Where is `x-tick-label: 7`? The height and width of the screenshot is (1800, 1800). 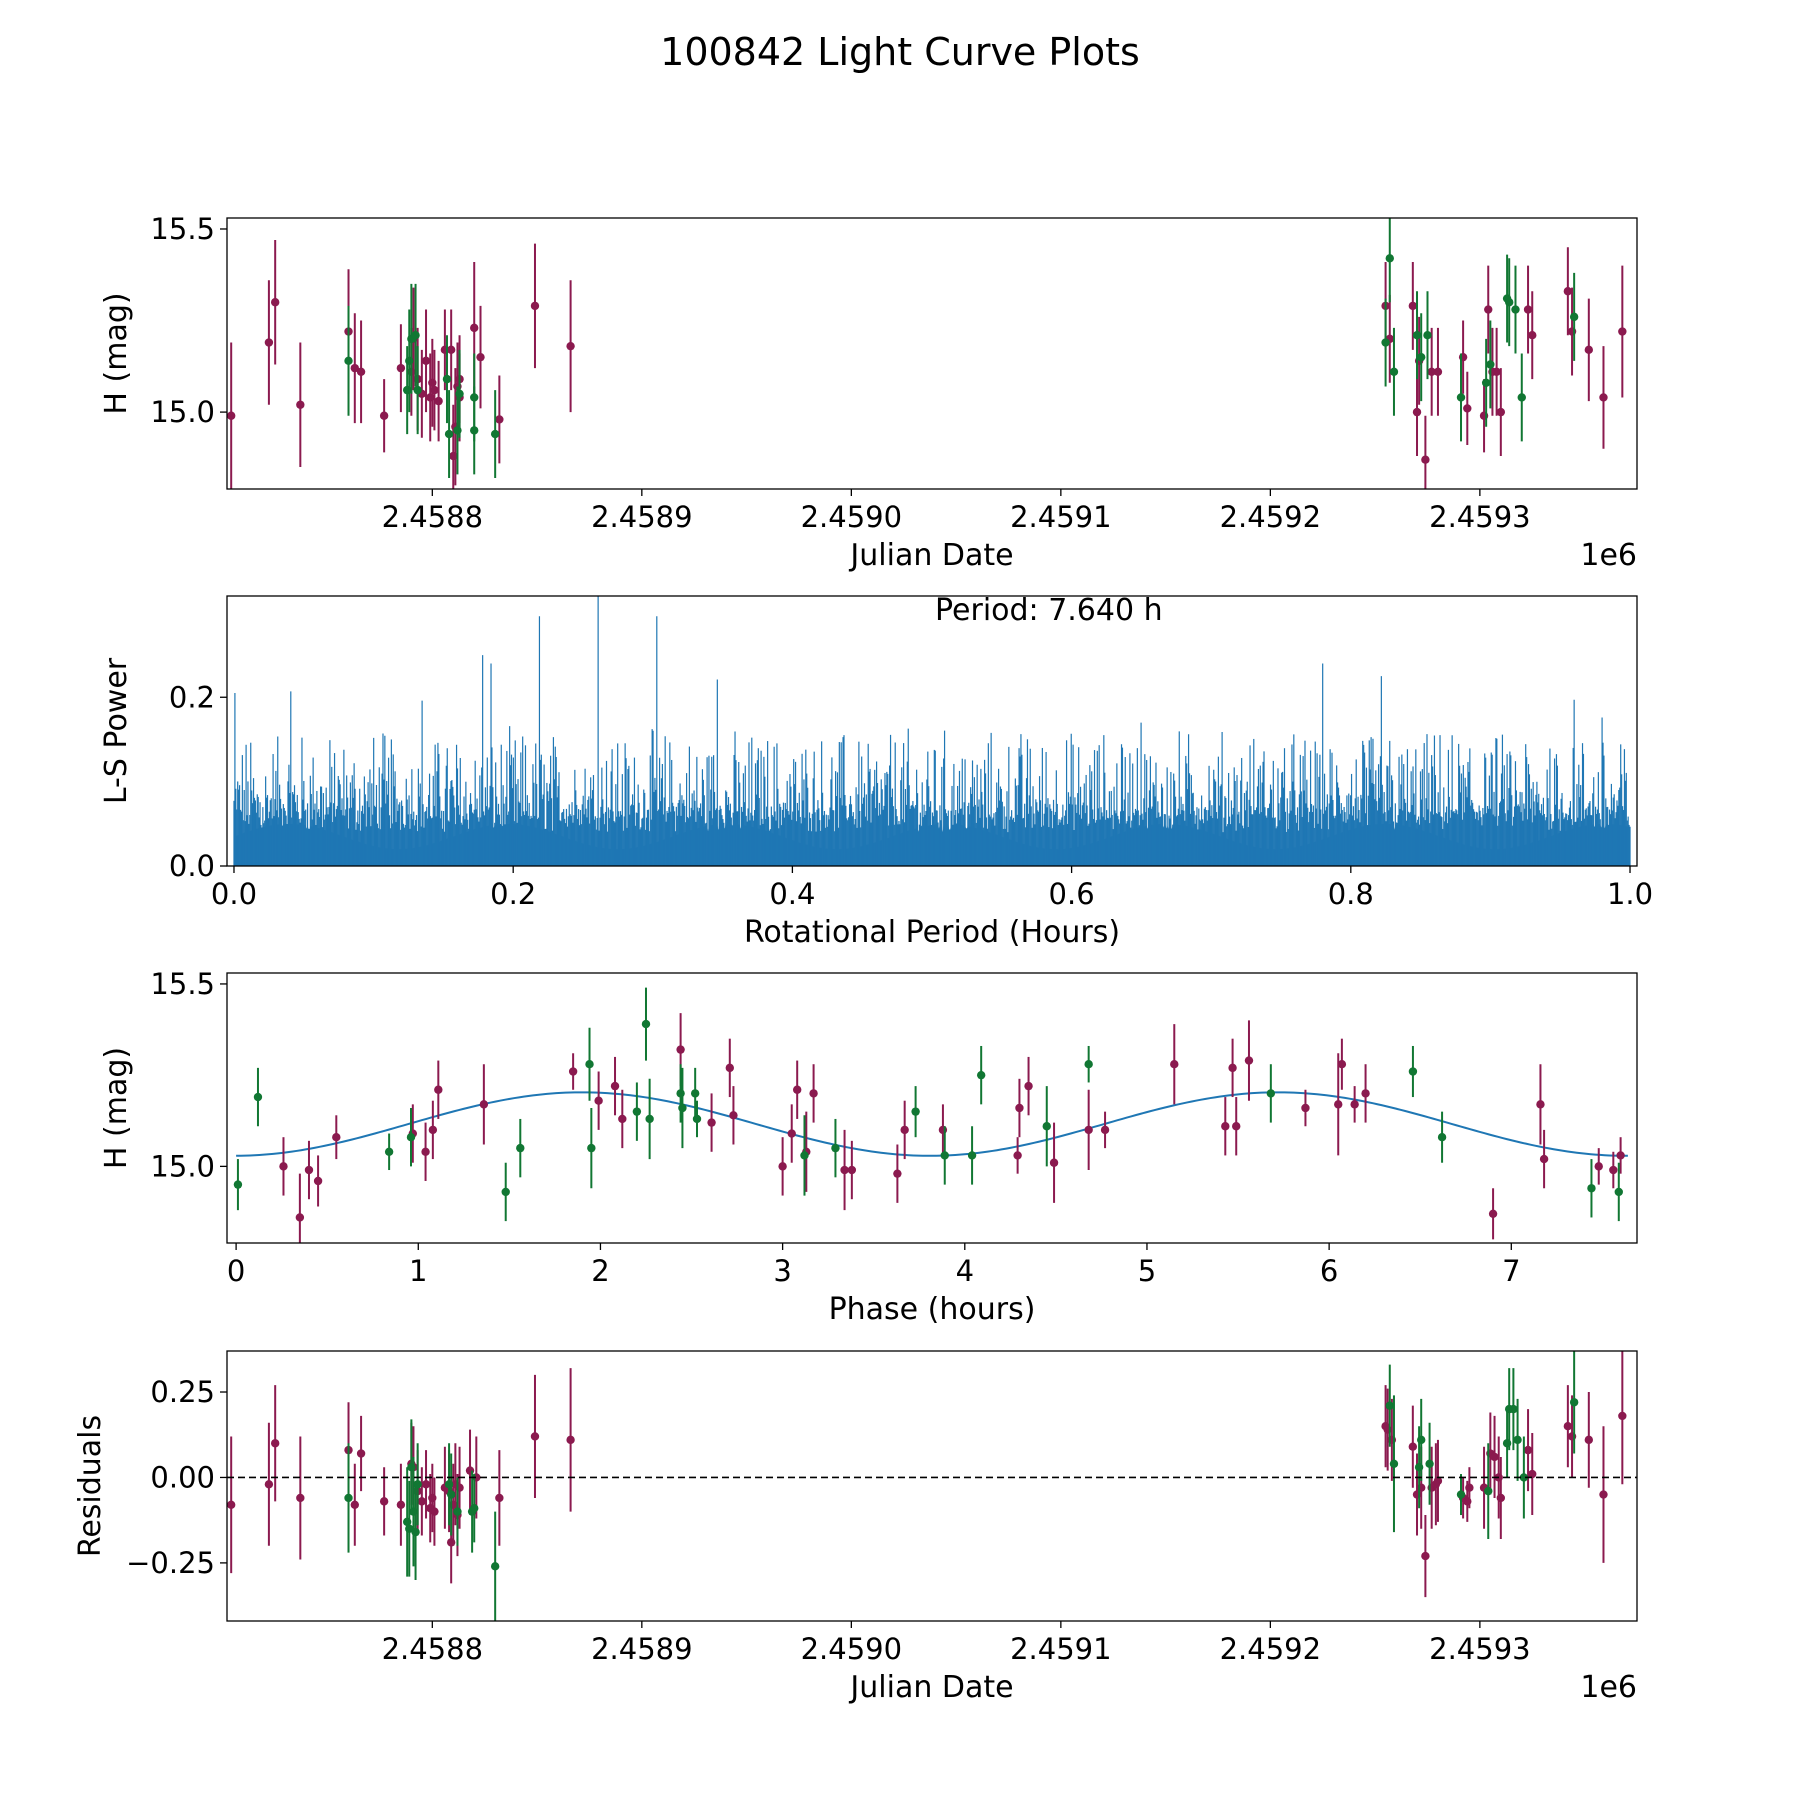
x-tick-label: 7 is located at coordinates (1511, 1271).